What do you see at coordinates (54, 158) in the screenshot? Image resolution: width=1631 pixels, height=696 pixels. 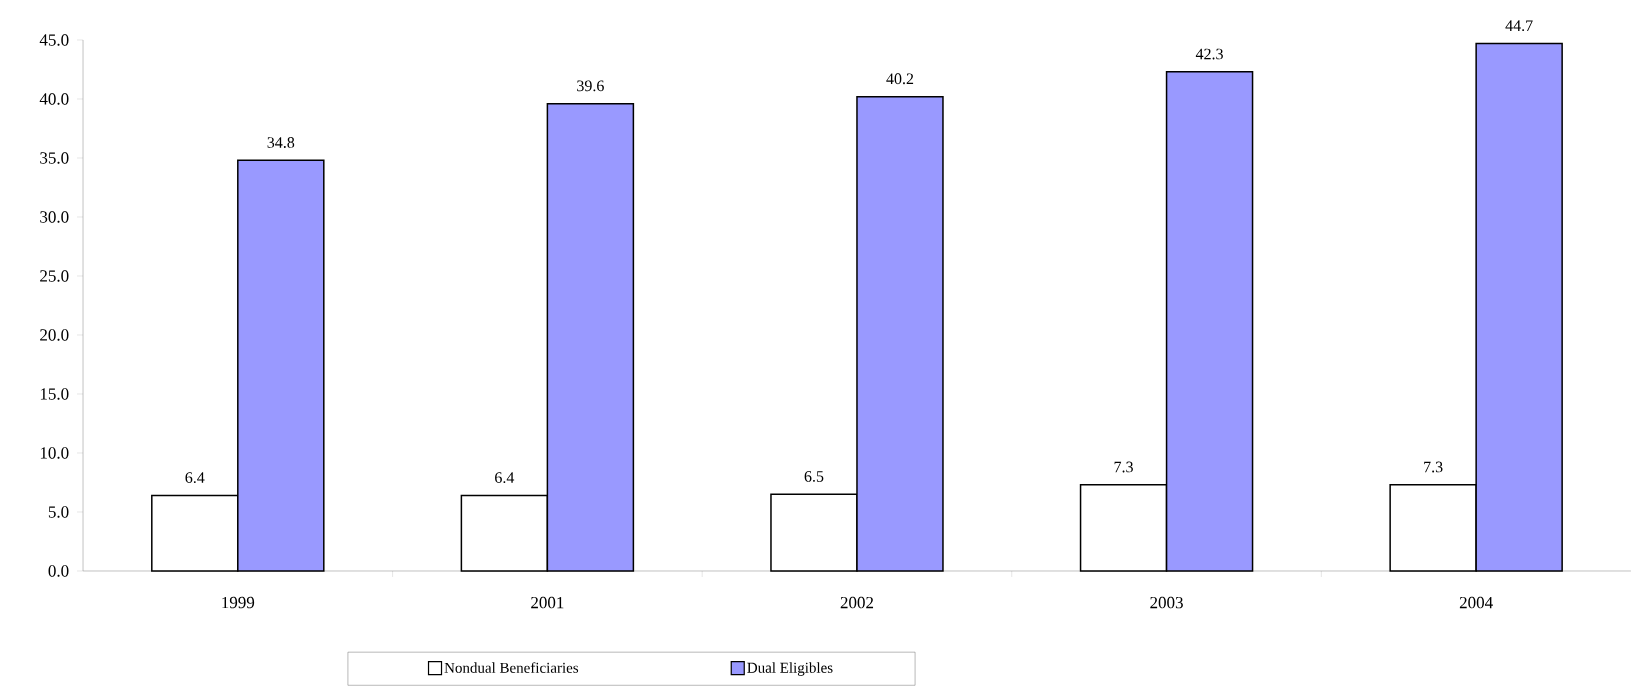 I see `y-tick-label: 35.0` at bounding box center [54, 158].